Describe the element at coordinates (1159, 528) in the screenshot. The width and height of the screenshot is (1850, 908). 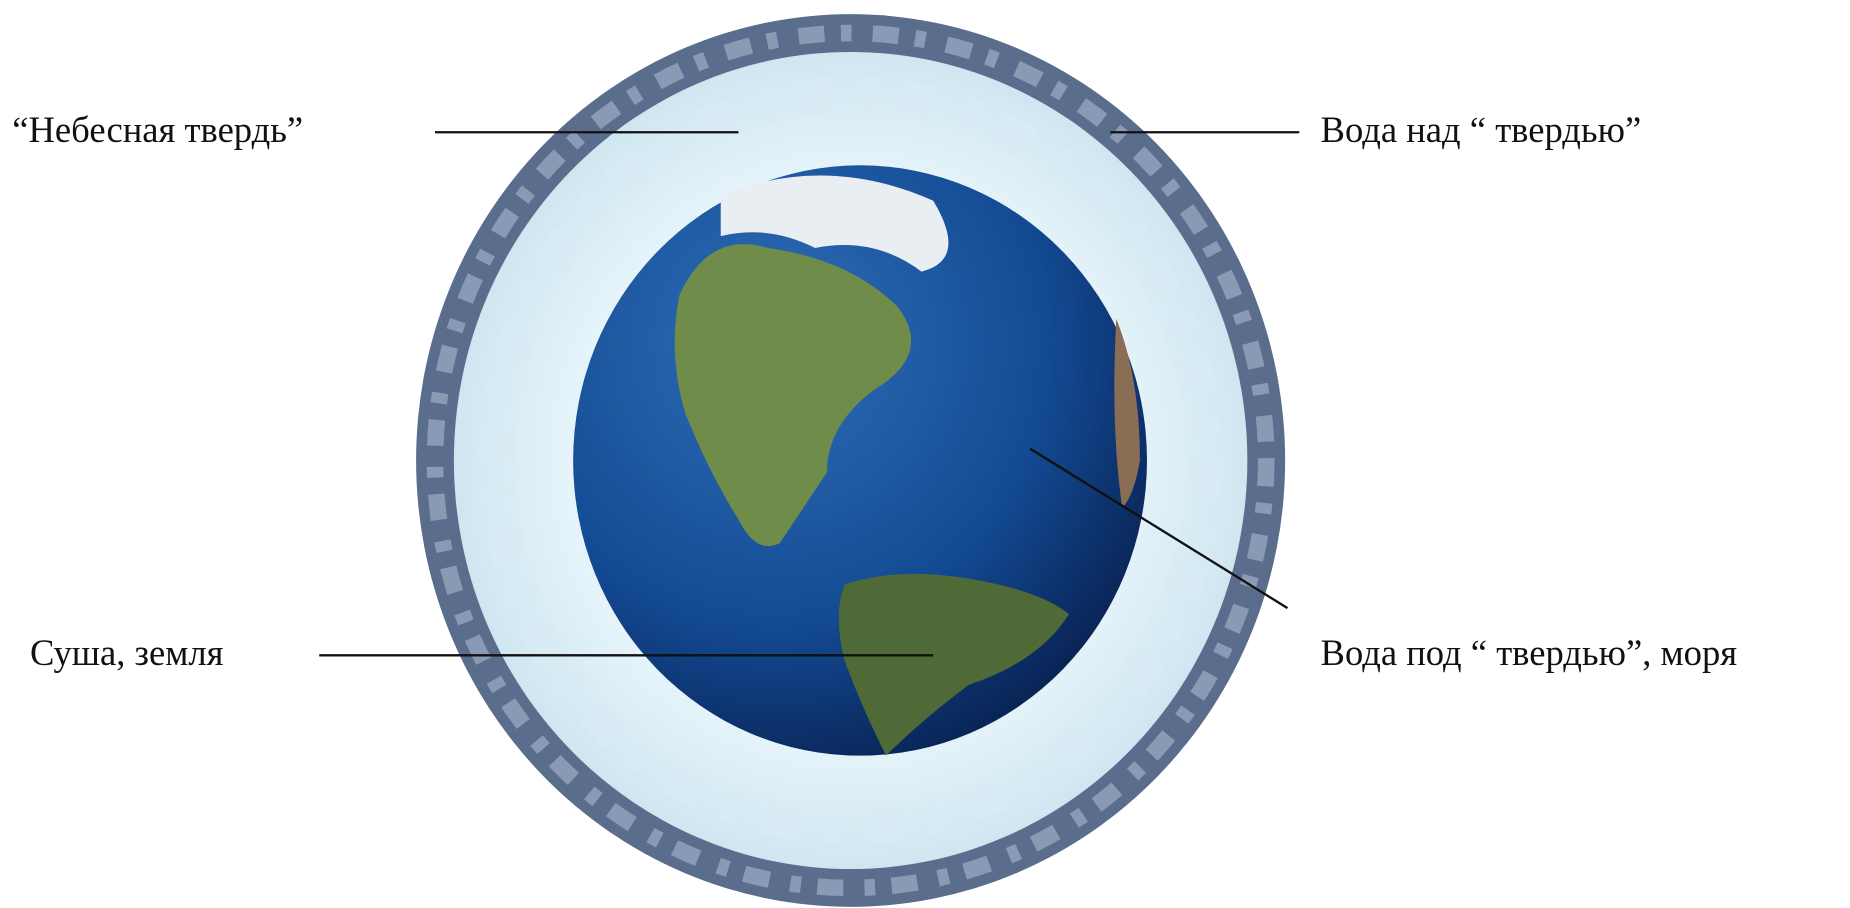
I see `leader-line` at that location.